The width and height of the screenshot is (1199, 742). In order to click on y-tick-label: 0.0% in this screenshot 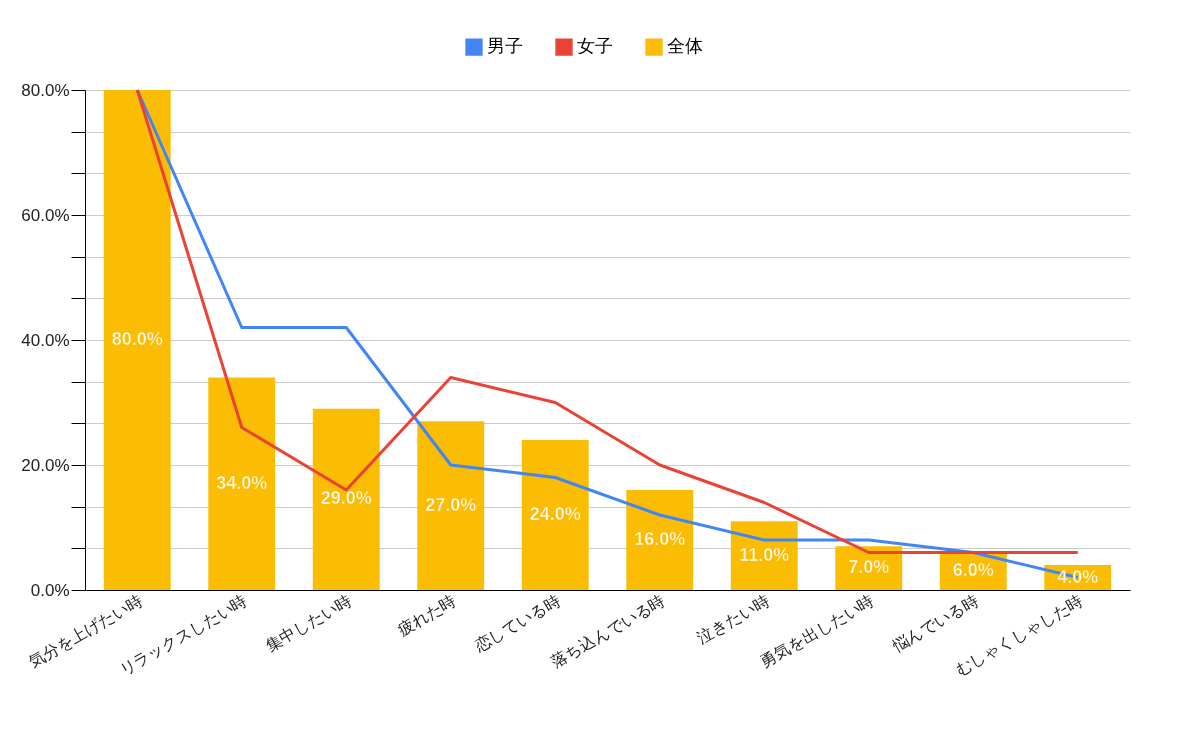, I will do `click(50, 590)`.